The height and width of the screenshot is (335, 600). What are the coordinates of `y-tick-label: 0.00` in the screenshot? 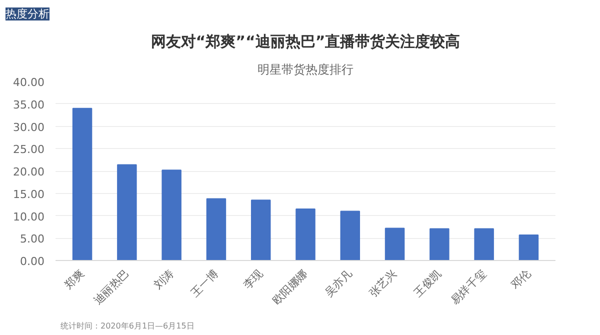 It's located at (32, 261).